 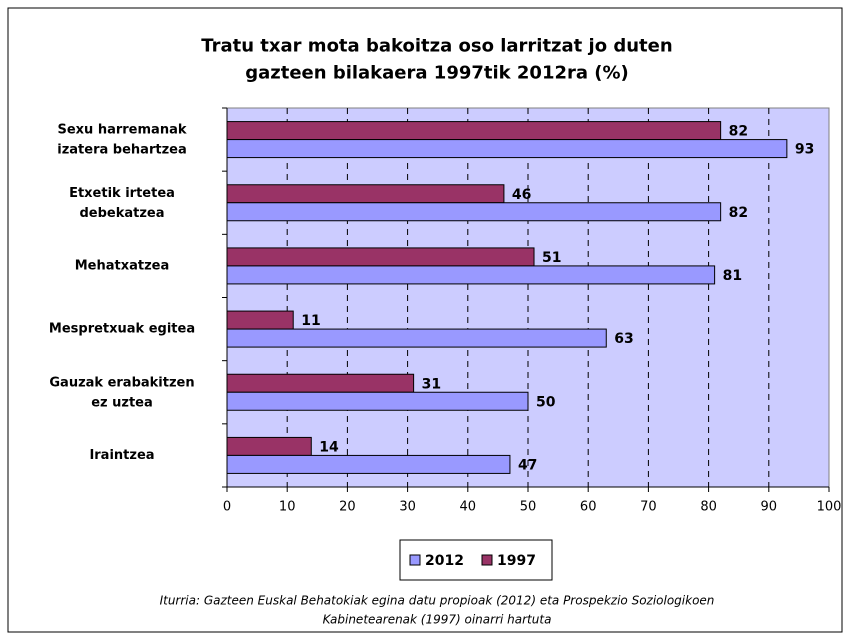 What do you see at coordinates (122, 329) in the screenshot?
I see `category-label: Mespretxuak egitea` at bounding box center [122, 329].